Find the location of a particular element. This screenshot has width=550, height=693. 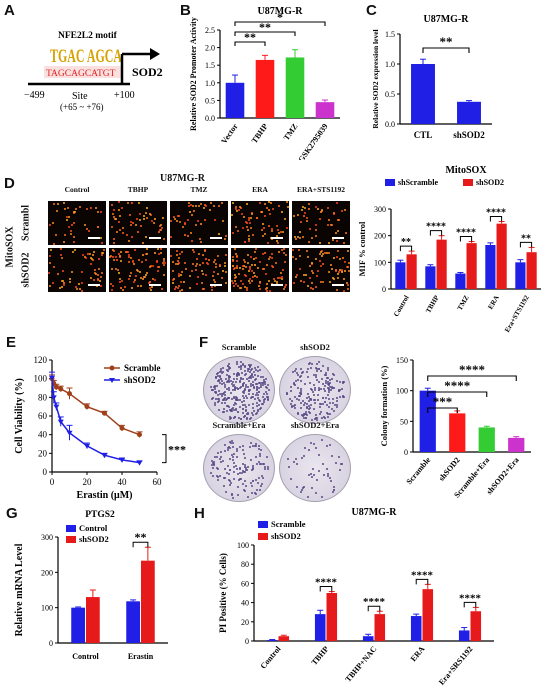

panel-letter: E is located at coordinates (11, 342).